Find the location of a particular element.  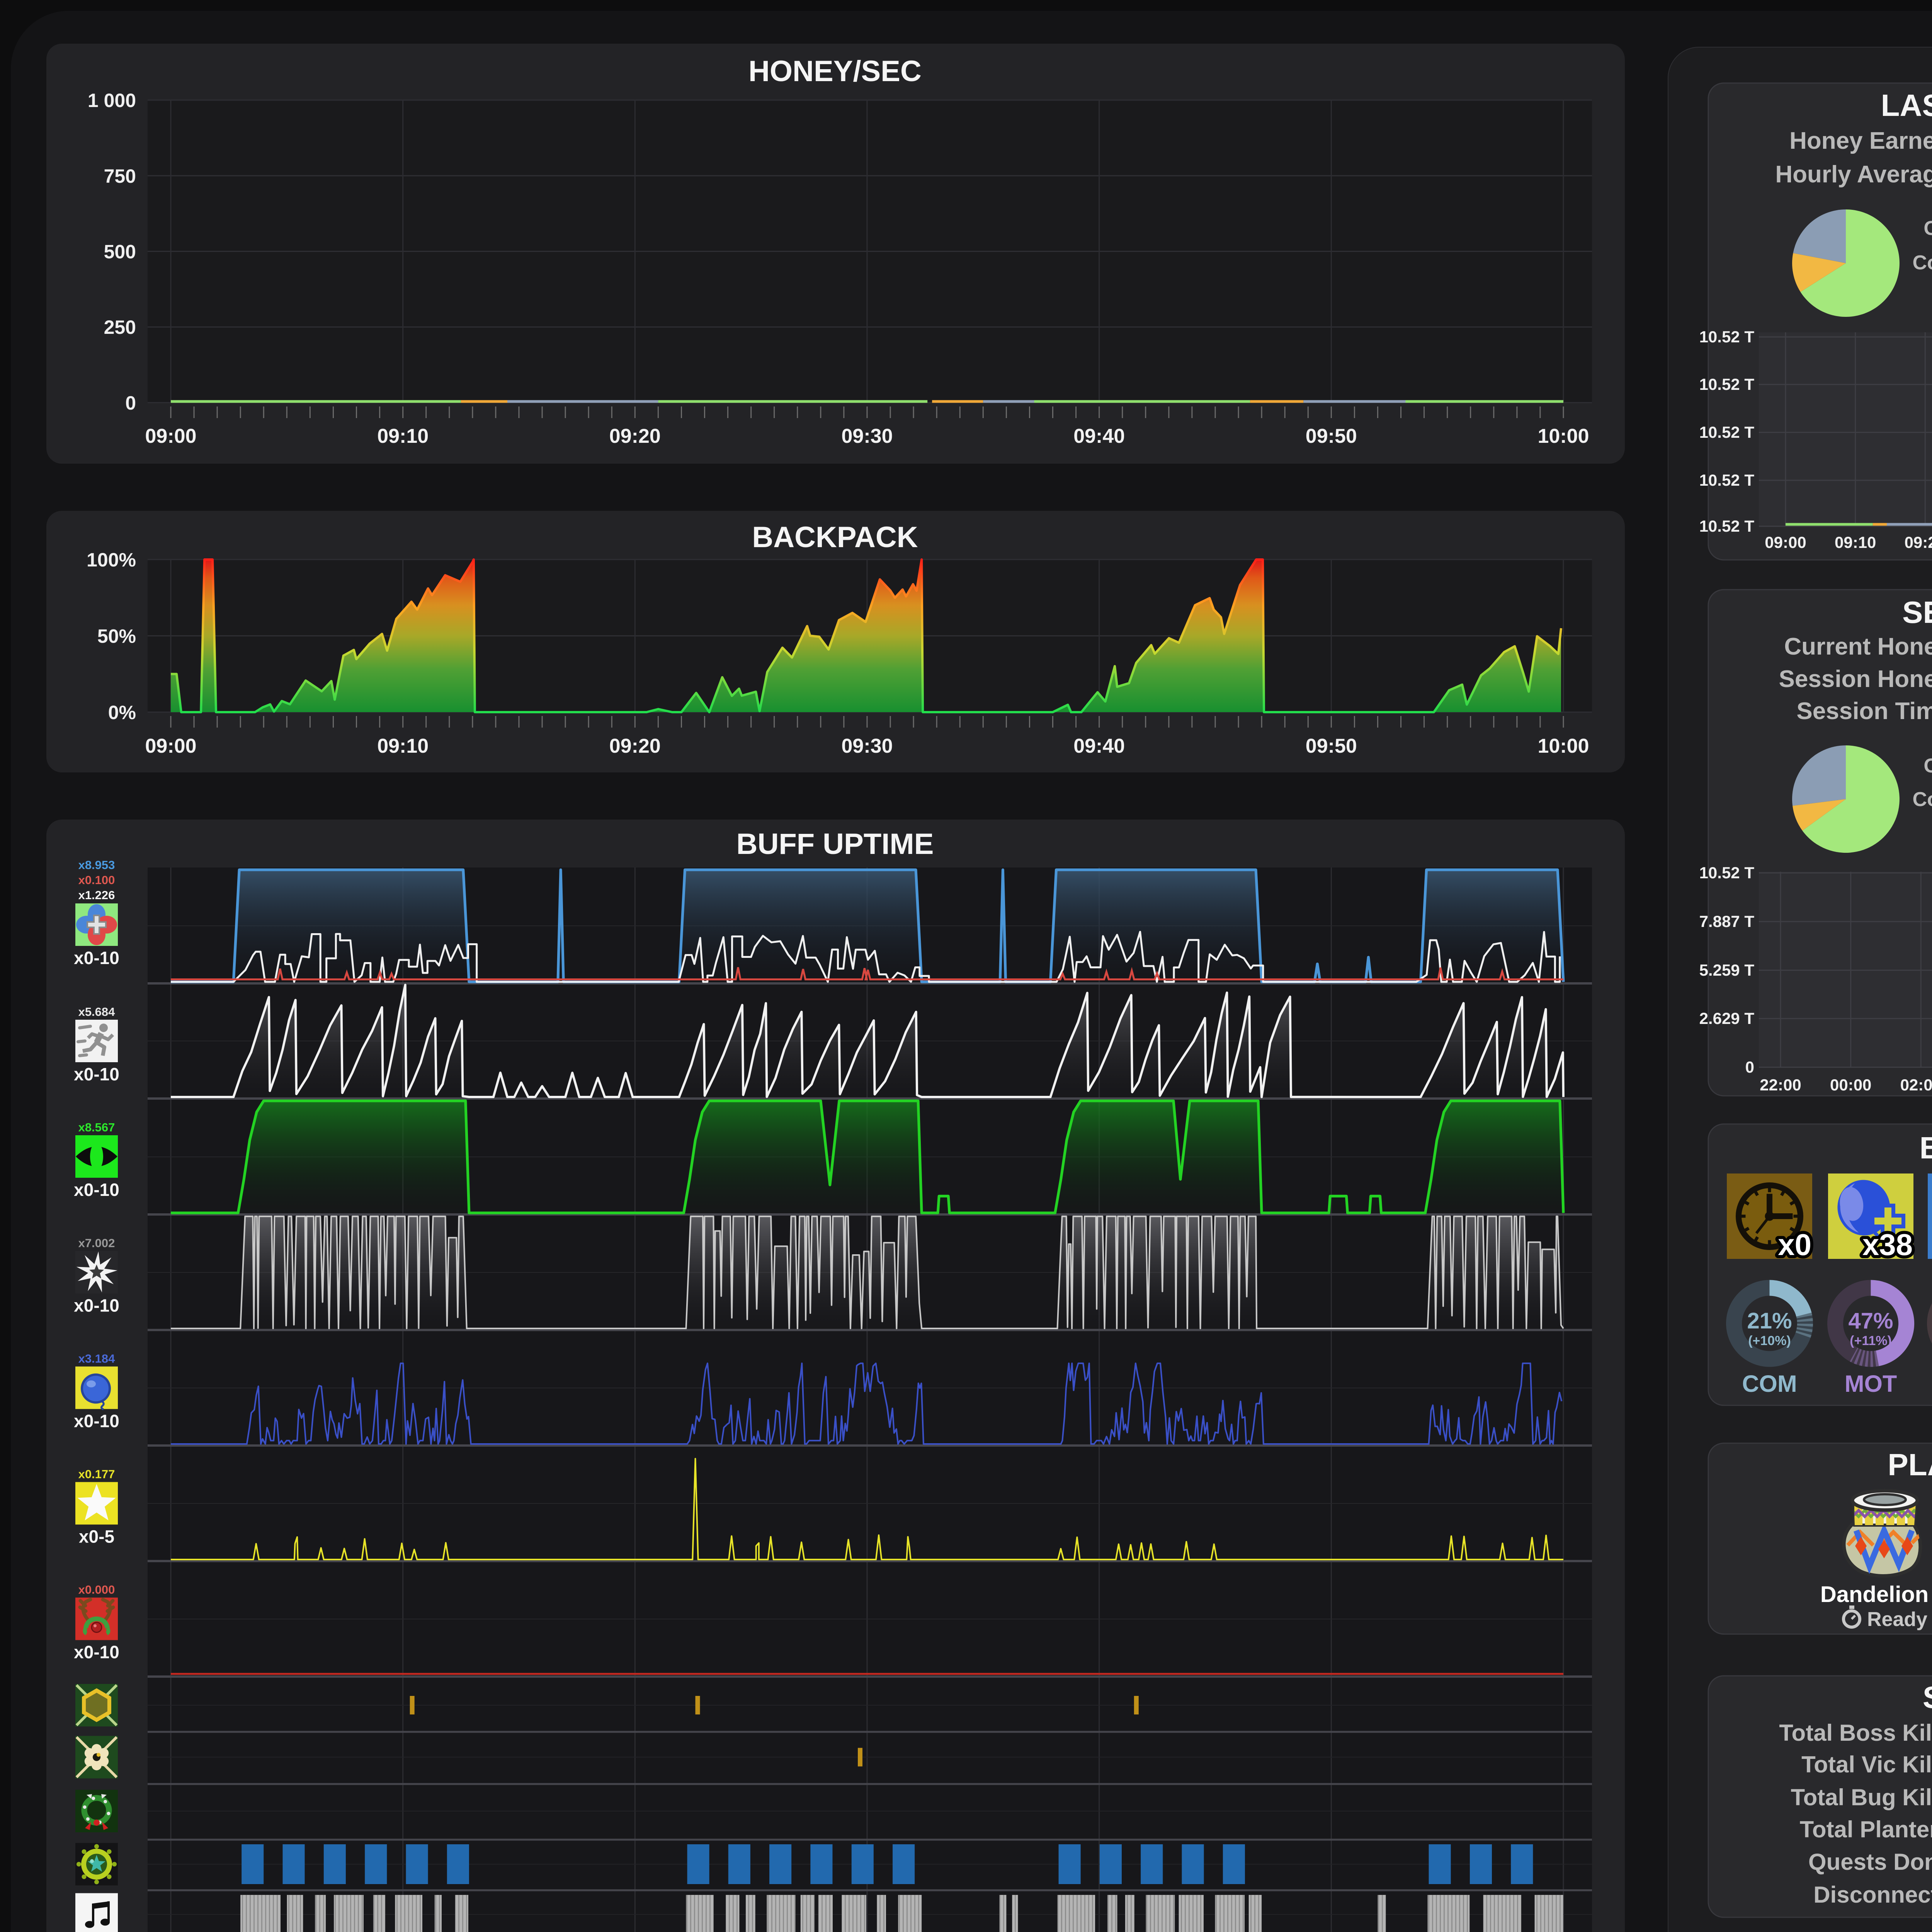

svg-text: BACKPACK is located at coordinates (835, 538).